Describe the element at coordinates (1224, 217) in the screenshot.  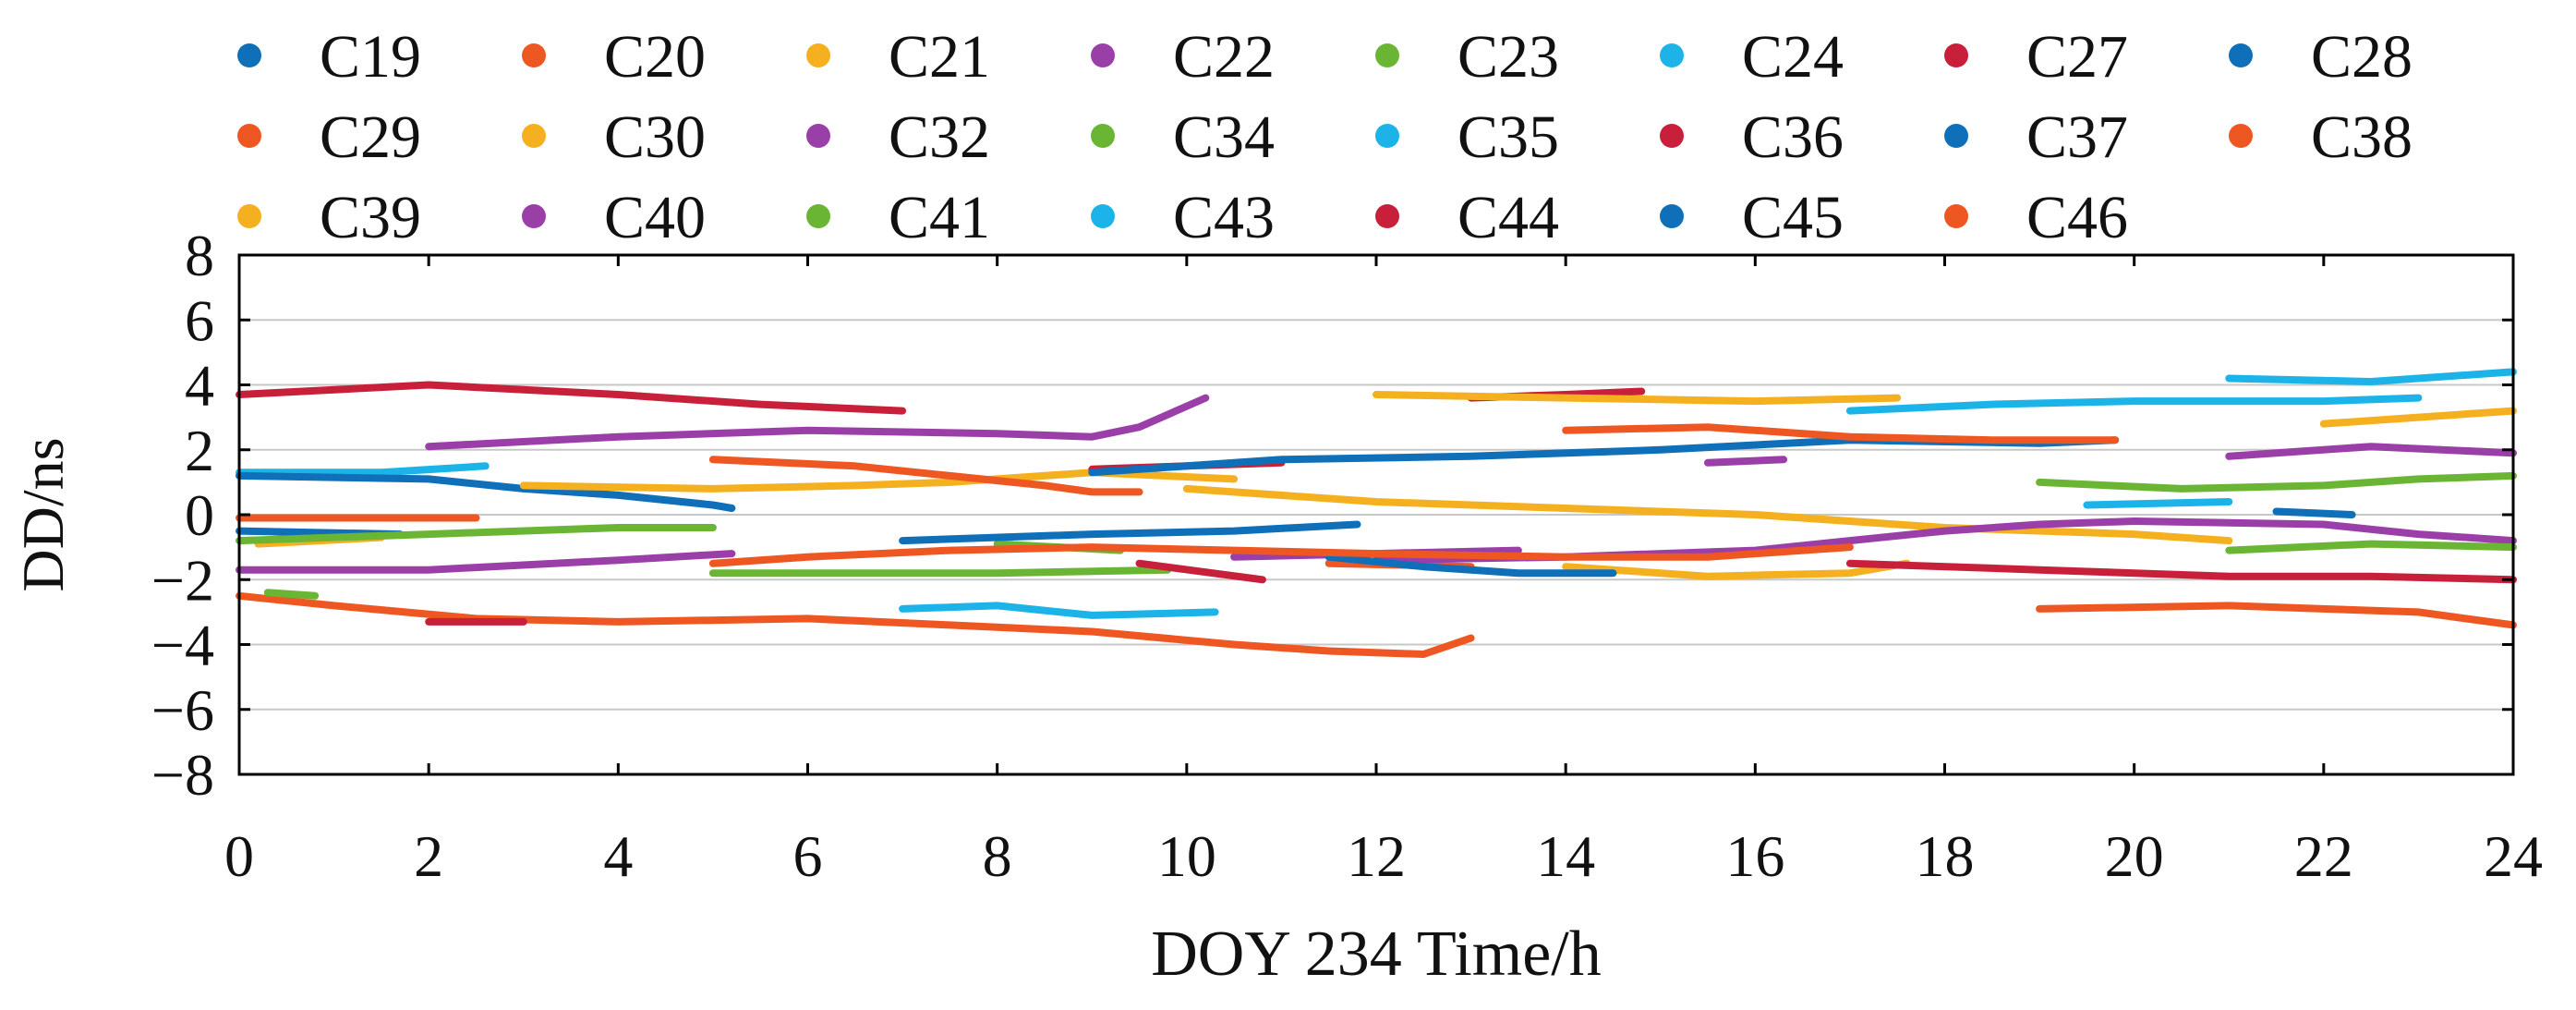
I see `legend-label: C43` at that location.